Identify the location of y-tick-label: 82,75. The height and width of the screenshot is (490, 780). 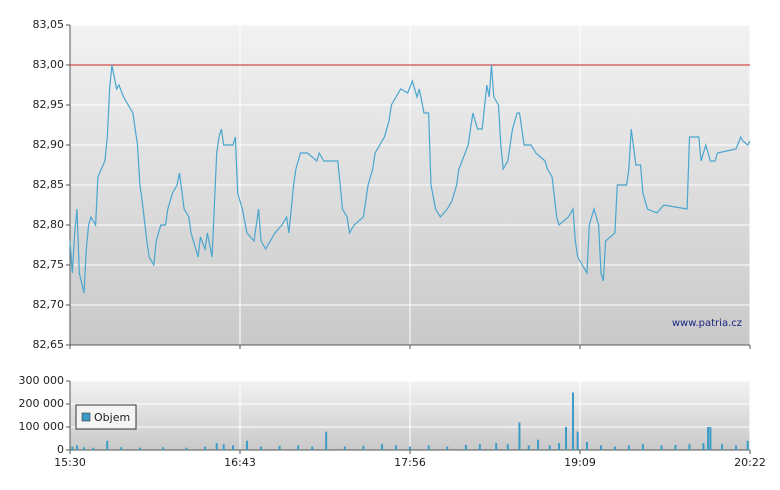
(49, 264).